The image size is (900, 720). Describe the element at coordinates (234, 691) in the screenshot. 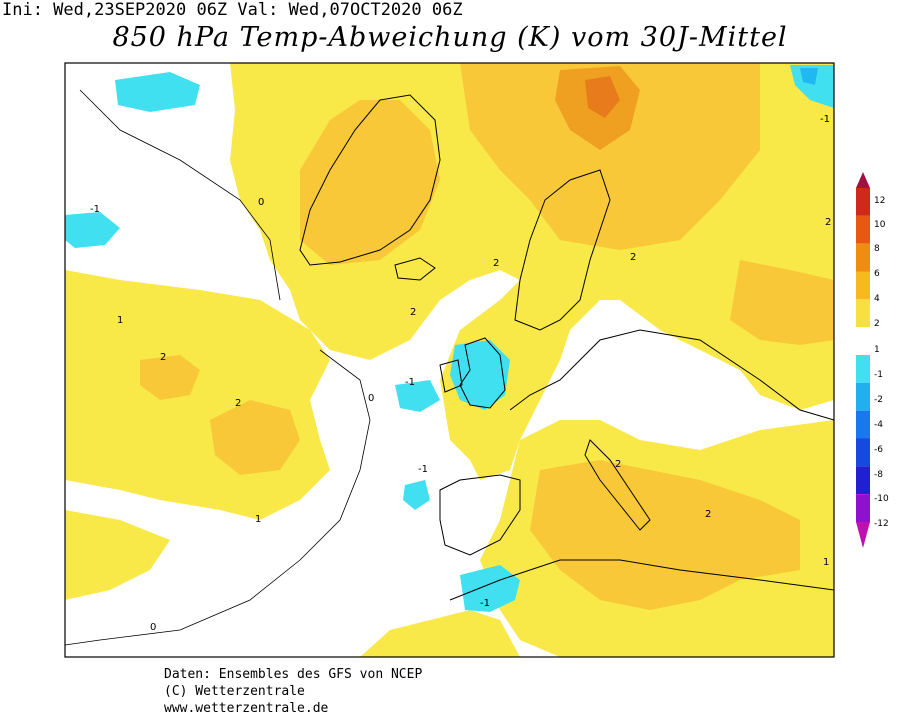

I see `footer-copyright: (C) Wetterzentrale` at that location.